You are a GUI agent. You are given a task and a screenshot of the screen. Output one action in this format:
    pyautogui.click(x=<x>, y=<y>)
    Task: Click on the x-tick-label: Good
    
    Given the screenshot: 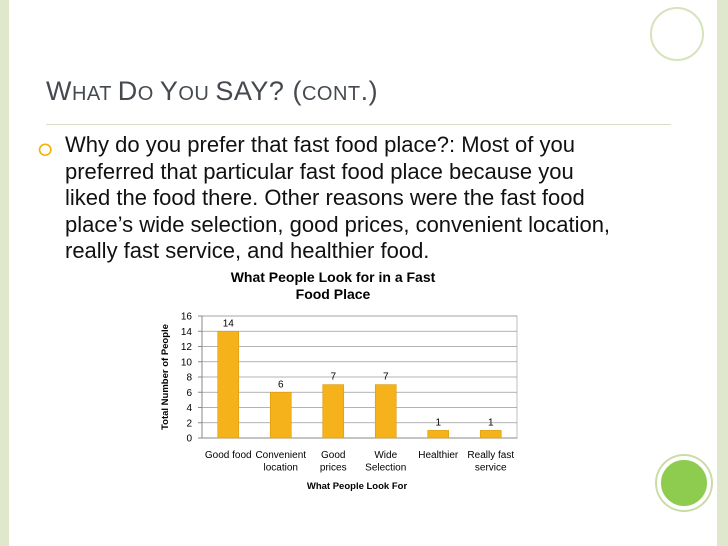 What is the action you would take?
    pyautogui.click(x=333, y=455)
    